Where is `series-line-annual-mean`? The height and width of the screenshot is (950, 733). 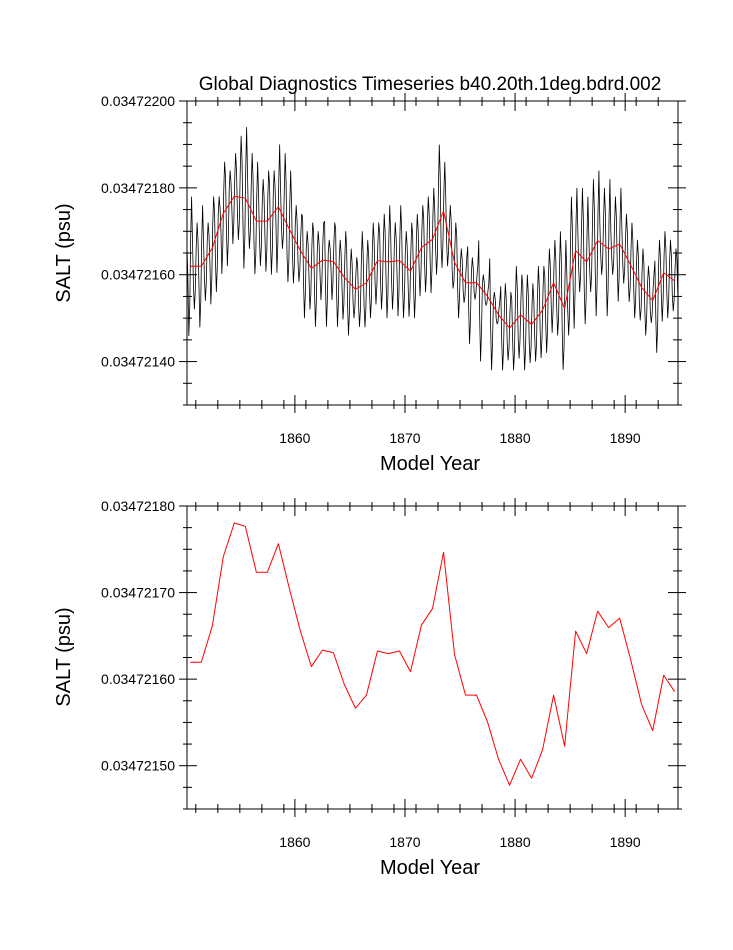
series-line-annual-mean is located at coordinates (432, 262).